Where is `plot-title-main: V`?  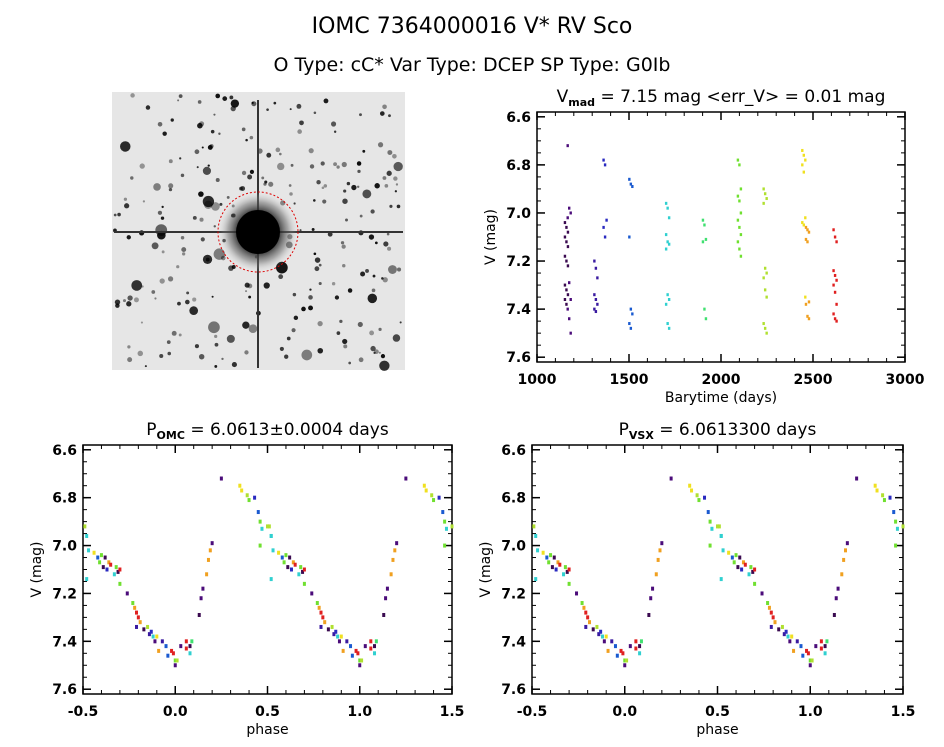
plot-title-main: V is located at coordinates (563, 97).